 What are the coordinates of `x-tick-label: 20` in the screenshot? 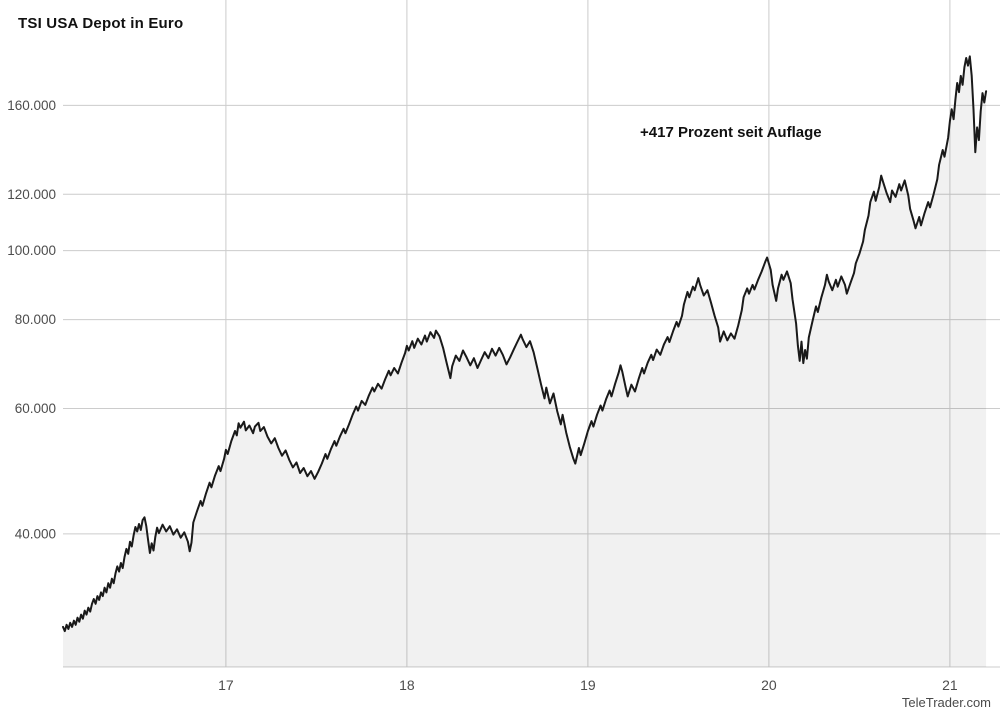 It's located at (769, 685).